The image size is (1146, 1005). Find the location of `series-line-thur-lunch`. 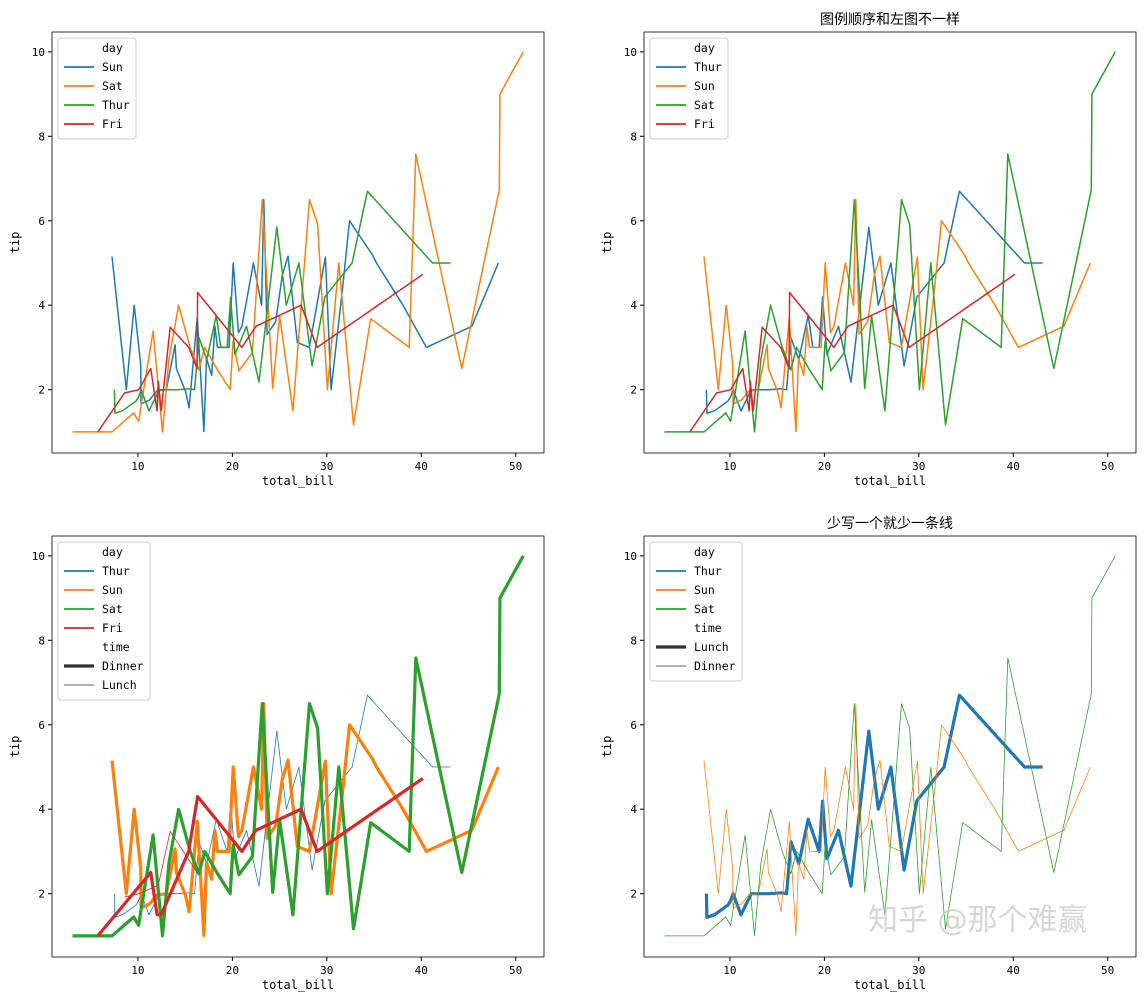

series-line-thur-lunch is located at coordinates (873, 806).